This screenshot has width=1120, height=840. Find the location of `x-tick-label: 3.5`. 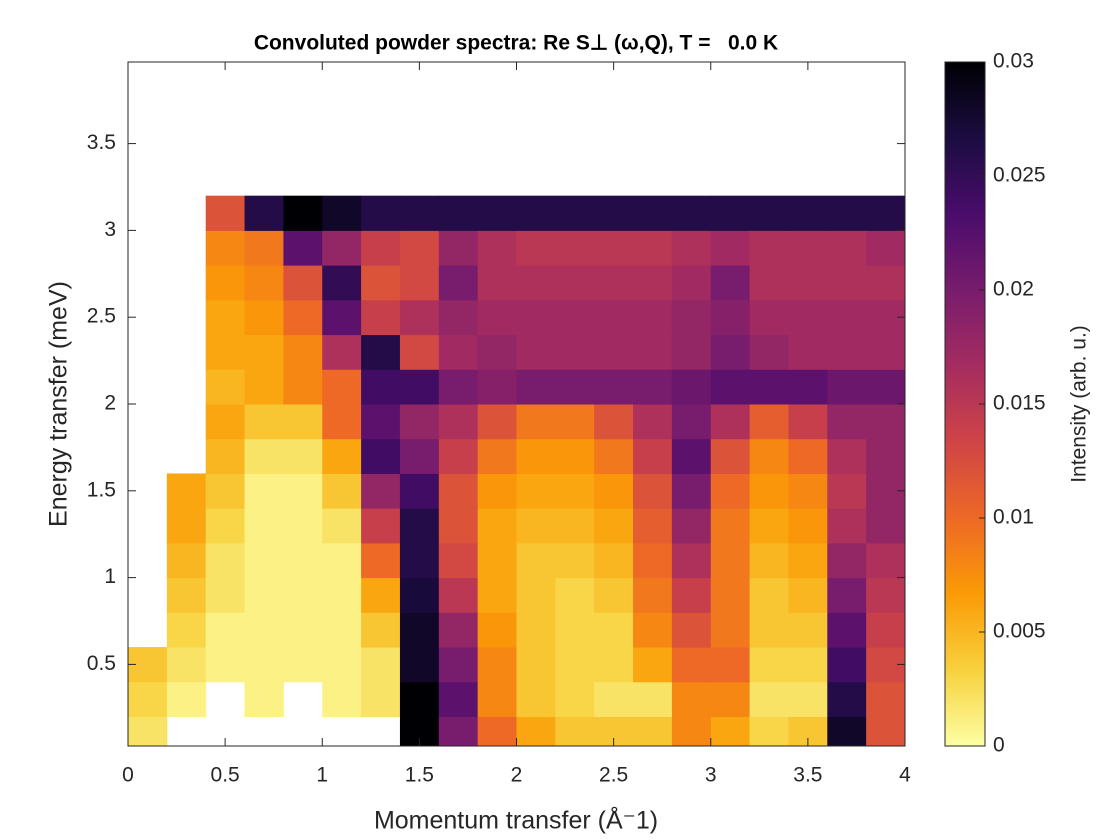

x-tick-label: 3.5 is located at coordinates (807, 775).